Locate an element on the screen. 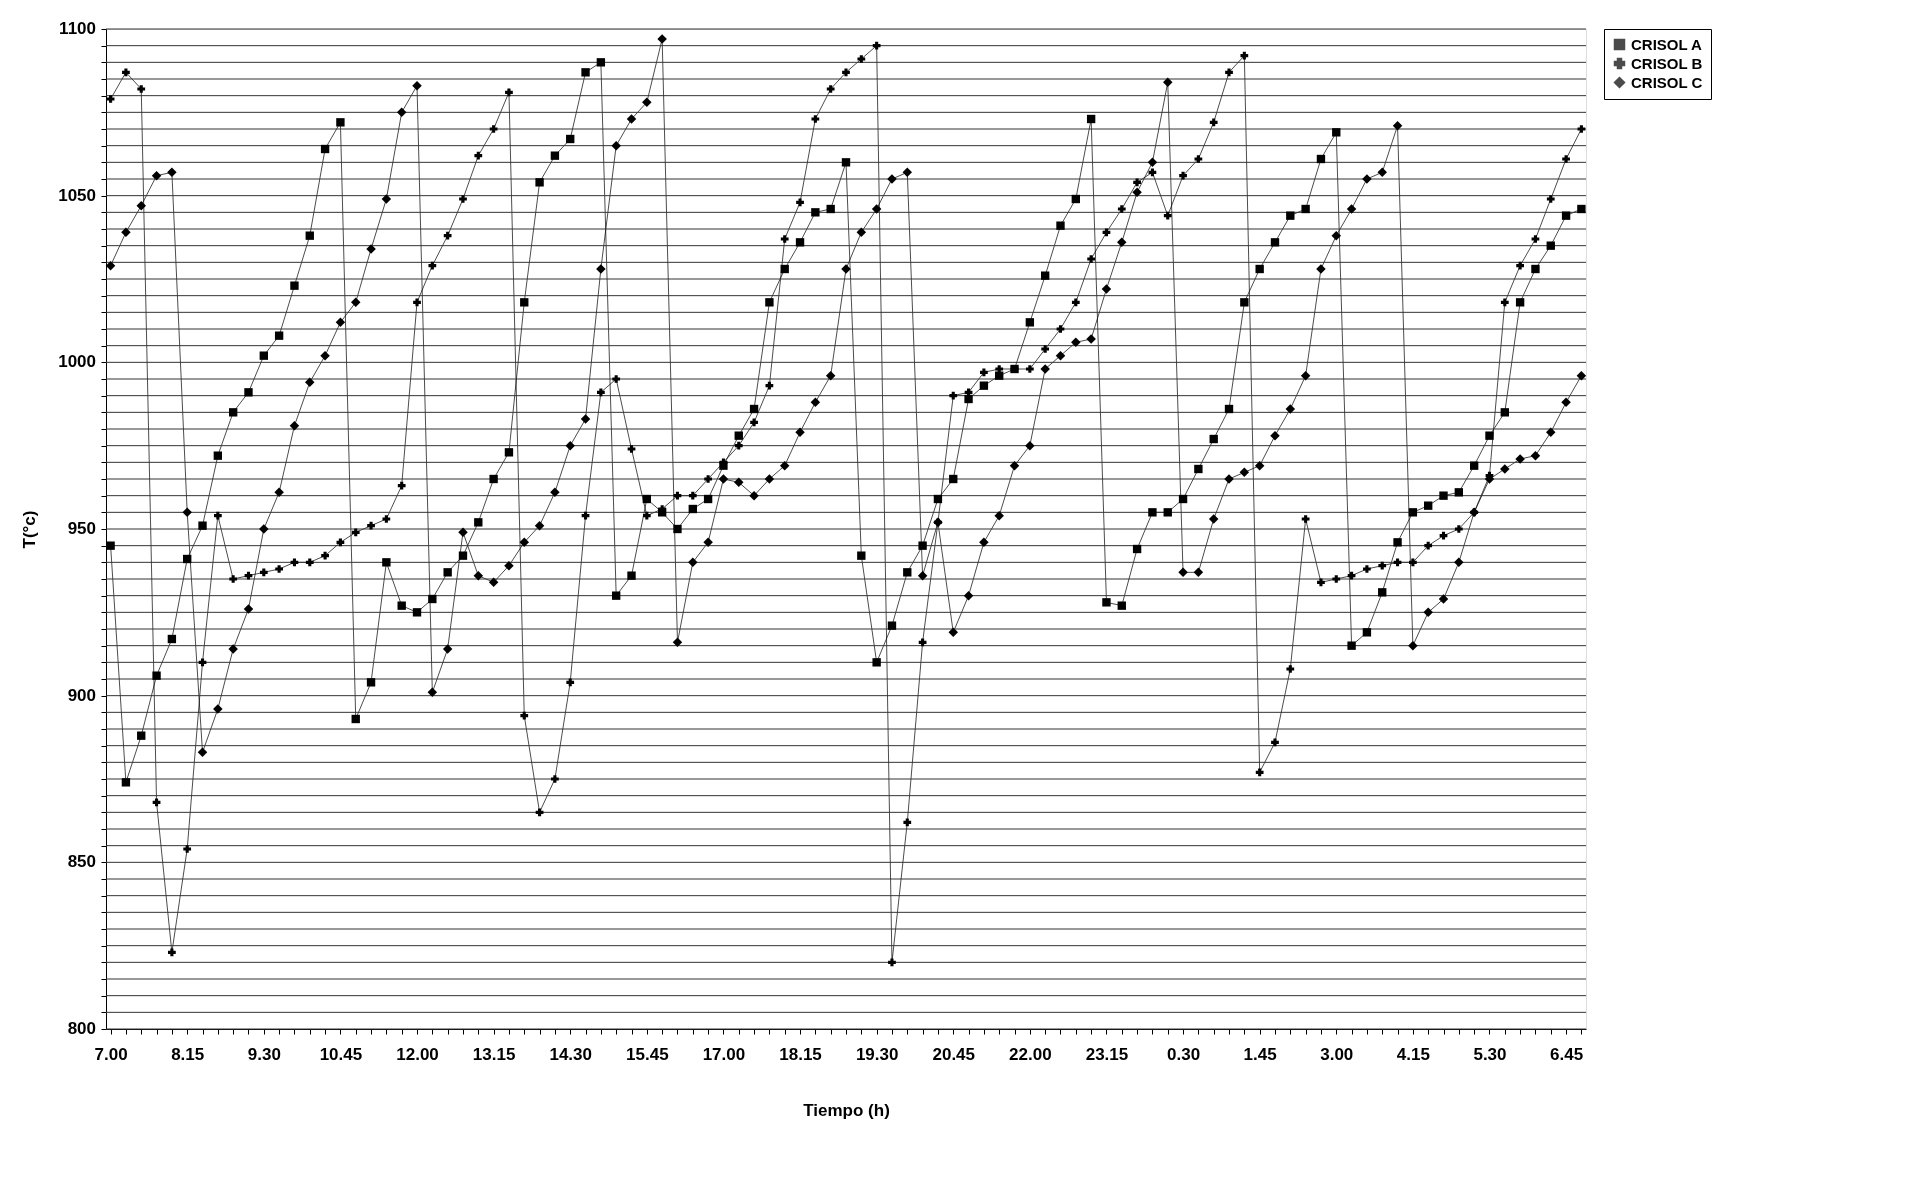  y-tick-label: 1000 is located at coordinates (77, 362).